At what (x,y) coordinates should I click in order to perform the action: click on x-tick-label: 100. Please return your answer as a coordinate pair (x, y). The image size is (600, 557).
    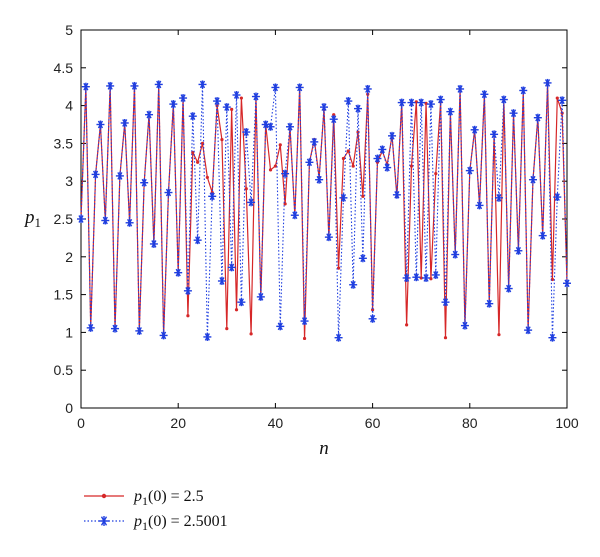
    Looking at the image, I should click on (567, 423).